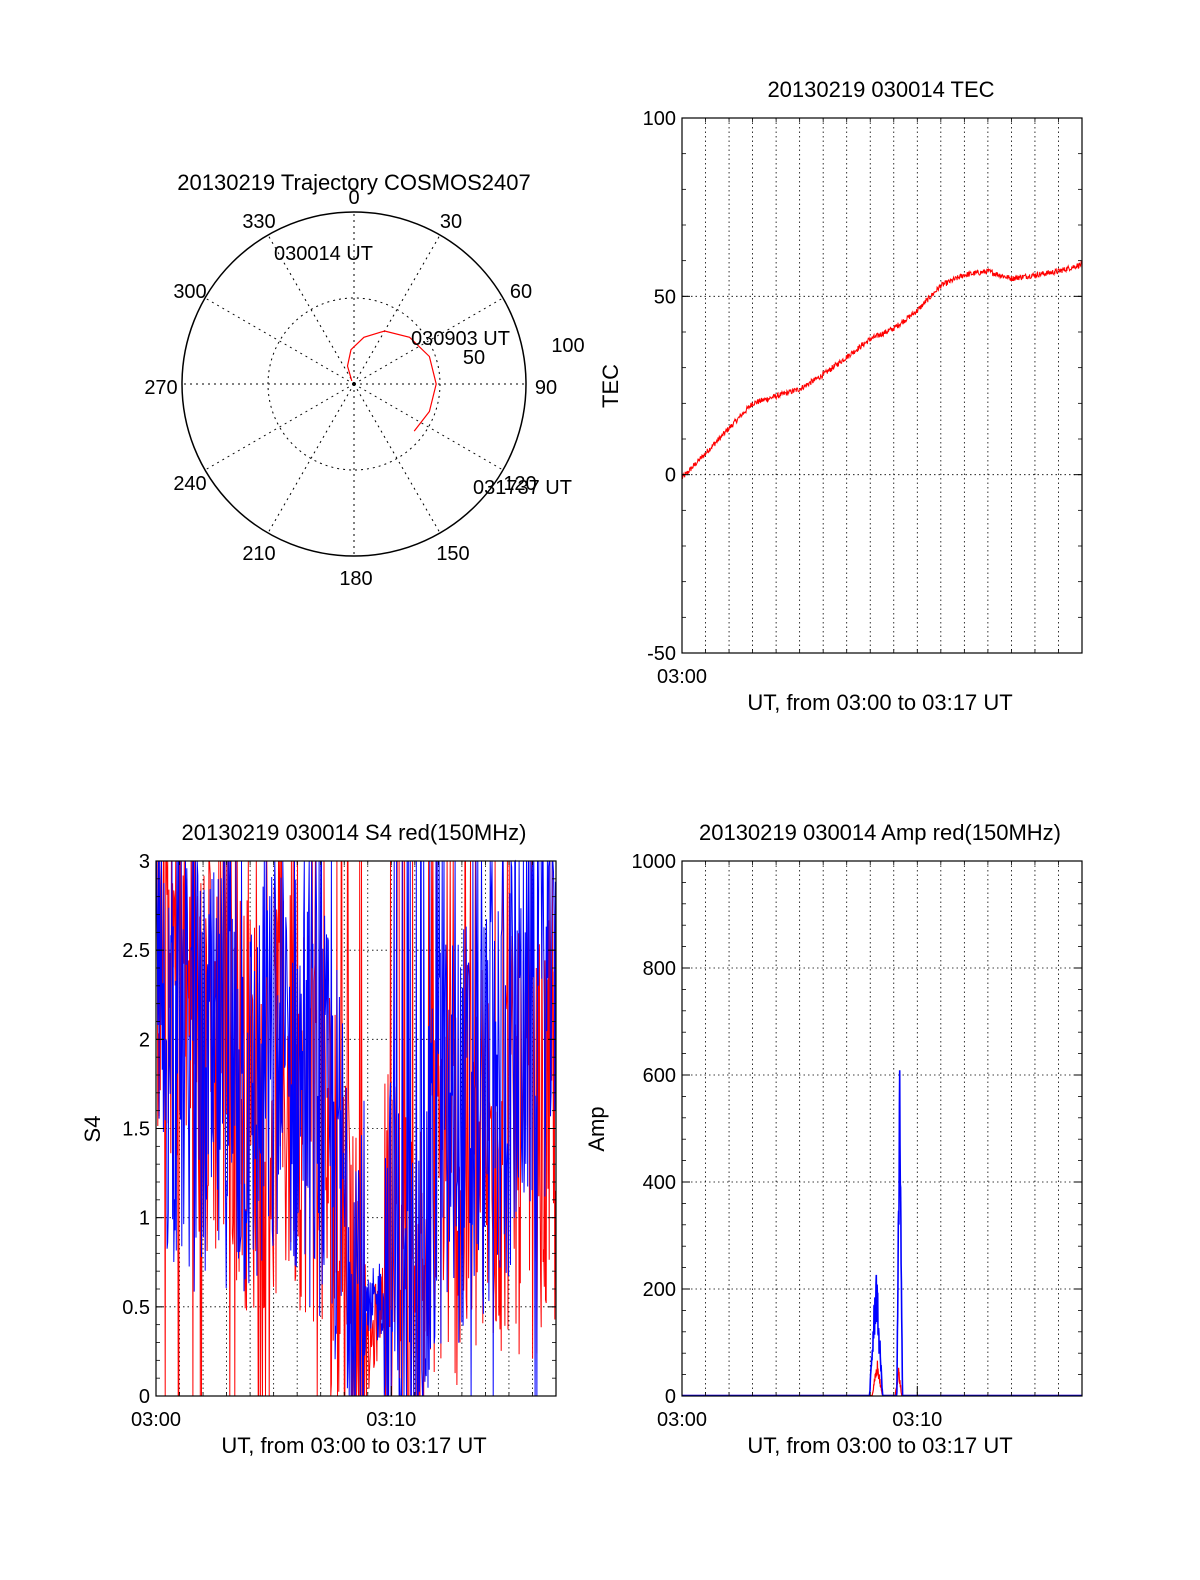 The height and width of the screenshot is (1580, 1200). What do you see at coordinates (189, 292) in the screenshot?
I see `polar-azimuth-label: 300` at bounding box center [189, 292].